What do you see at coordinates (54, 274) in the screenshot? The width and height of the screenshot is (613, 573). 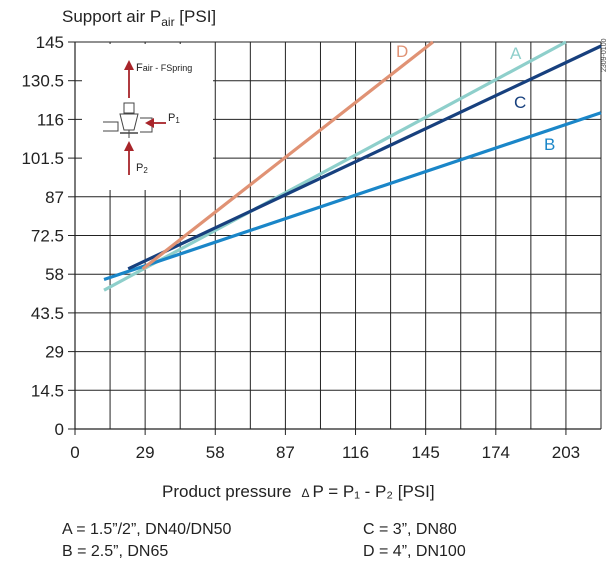 I see `y-tick-label: 58` at bounding box center [54, 274].